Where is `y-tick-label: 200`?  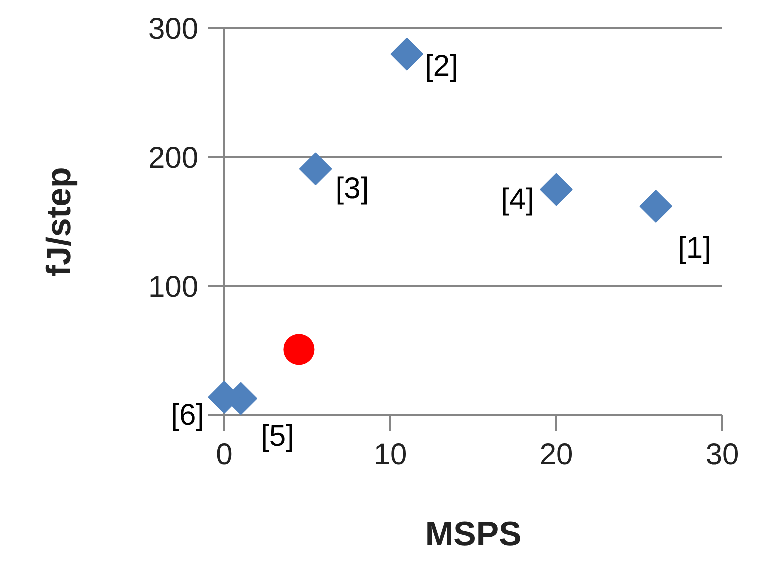 y-tick-label: 200 is located at coordinates (173, 158).